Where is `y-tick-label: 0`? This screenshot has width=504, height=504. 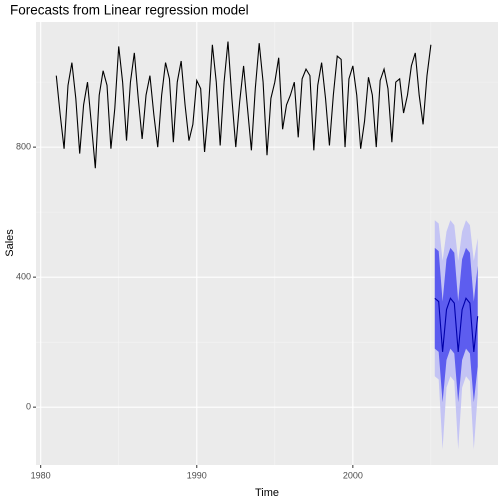
y-tick-label: 0 is located at coordinates (28, 407).